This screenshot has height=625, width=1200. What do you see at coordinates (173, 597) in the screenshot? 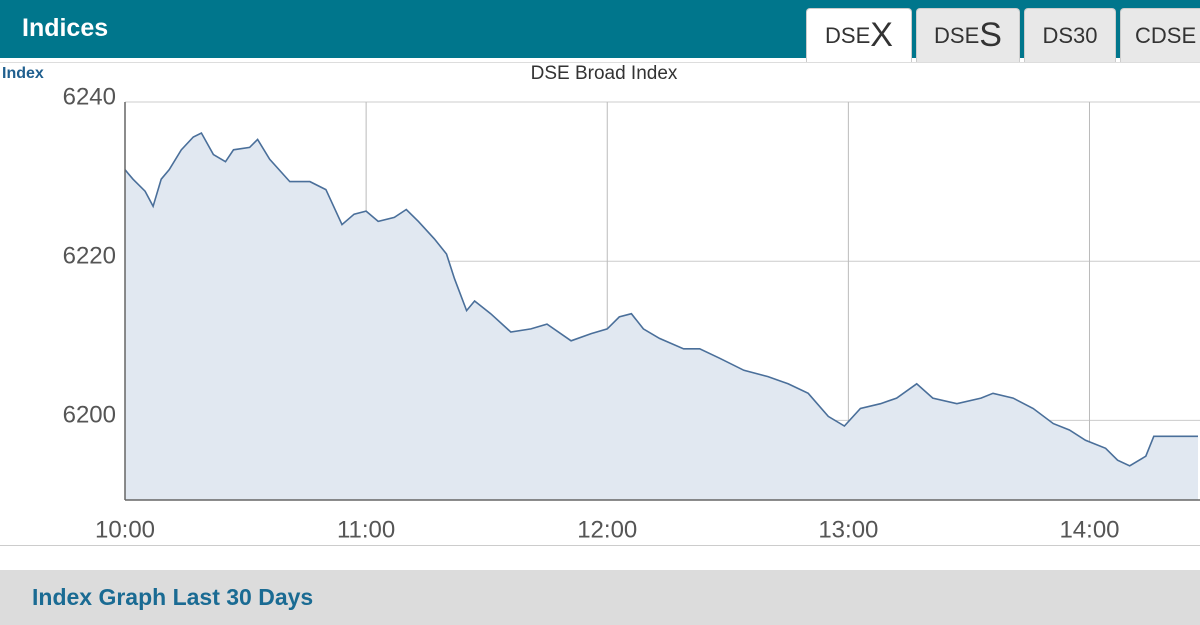
I see `footer-title: Index Graph Last 30 Days` at bounding box center [173, 597].